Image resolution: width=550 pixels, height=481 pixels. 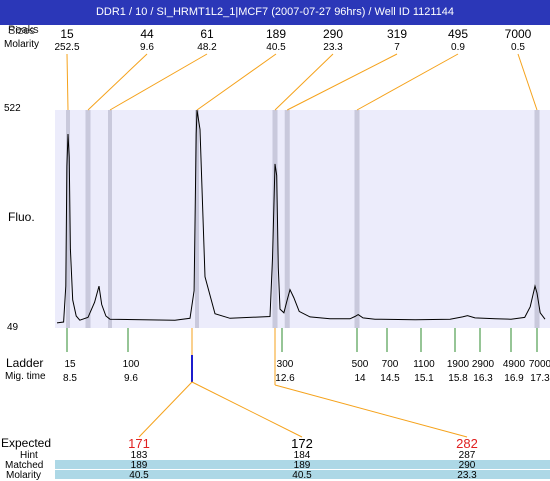 What do you see at coordinates (518, 47) in the screenshot?
I see `peak-molarity-label: 0.5` at bounding box center [518, 47].